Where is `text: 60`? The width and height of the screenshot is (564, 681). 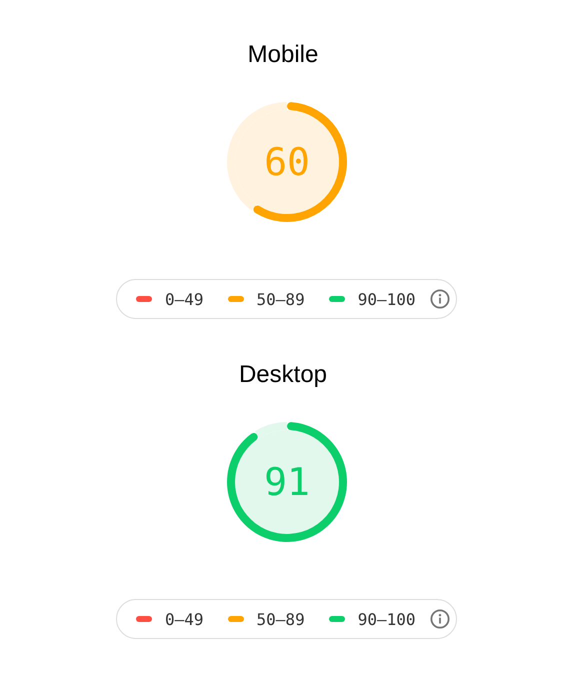 text: 60 is located at coordinates (287, 162).